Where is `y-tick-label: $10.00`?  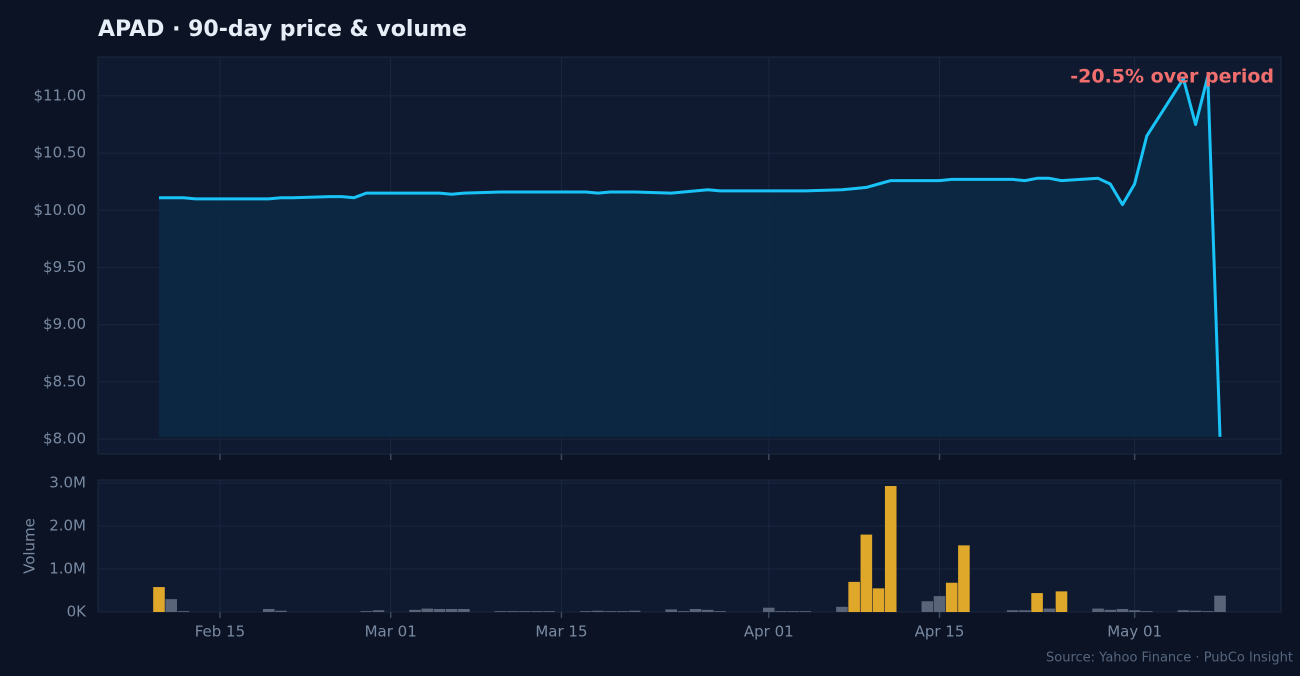 y-tick-label: $10.00 is located at coordinates (60, 210).